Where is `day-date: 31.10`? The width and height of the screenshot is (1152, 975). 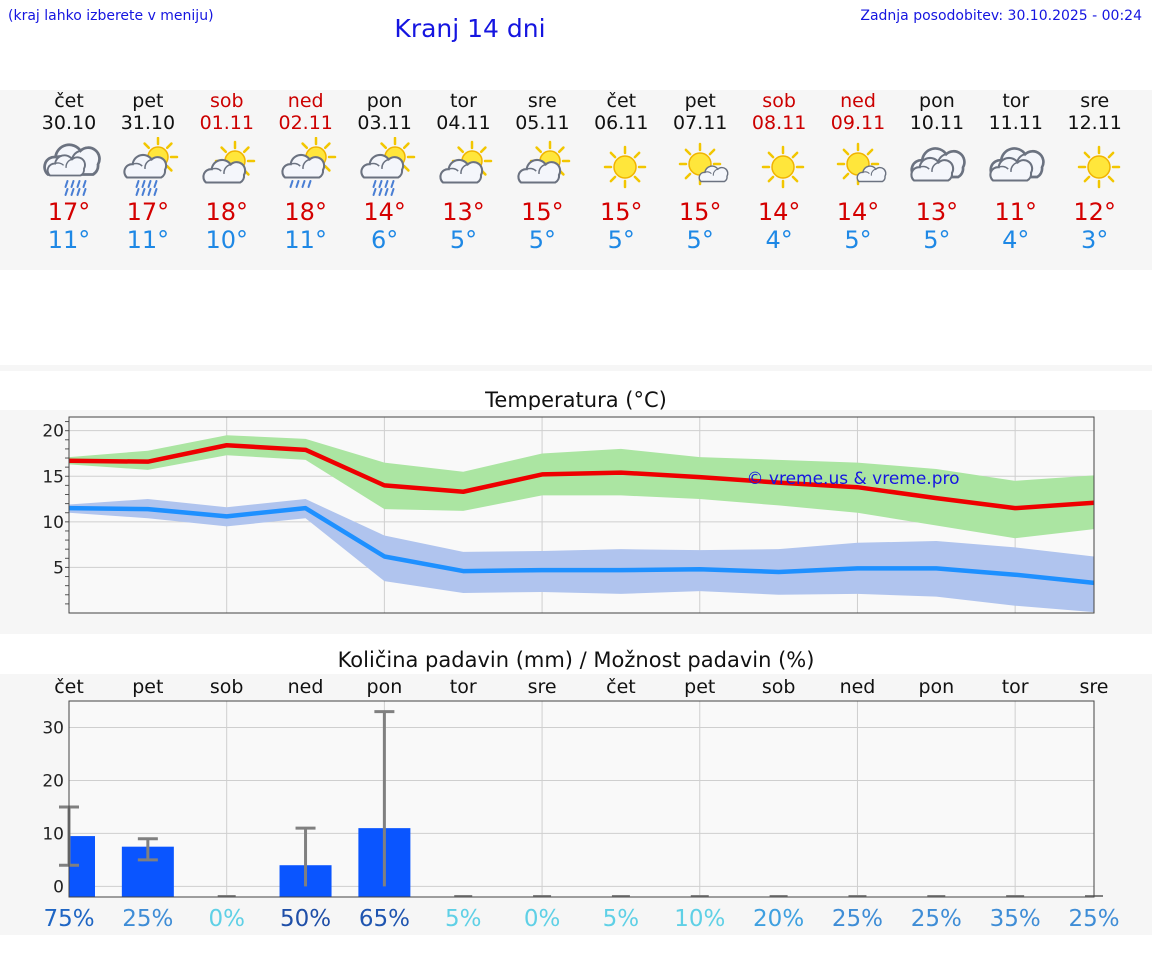 day-date: 31.10 is located at coordinates (148, 123).